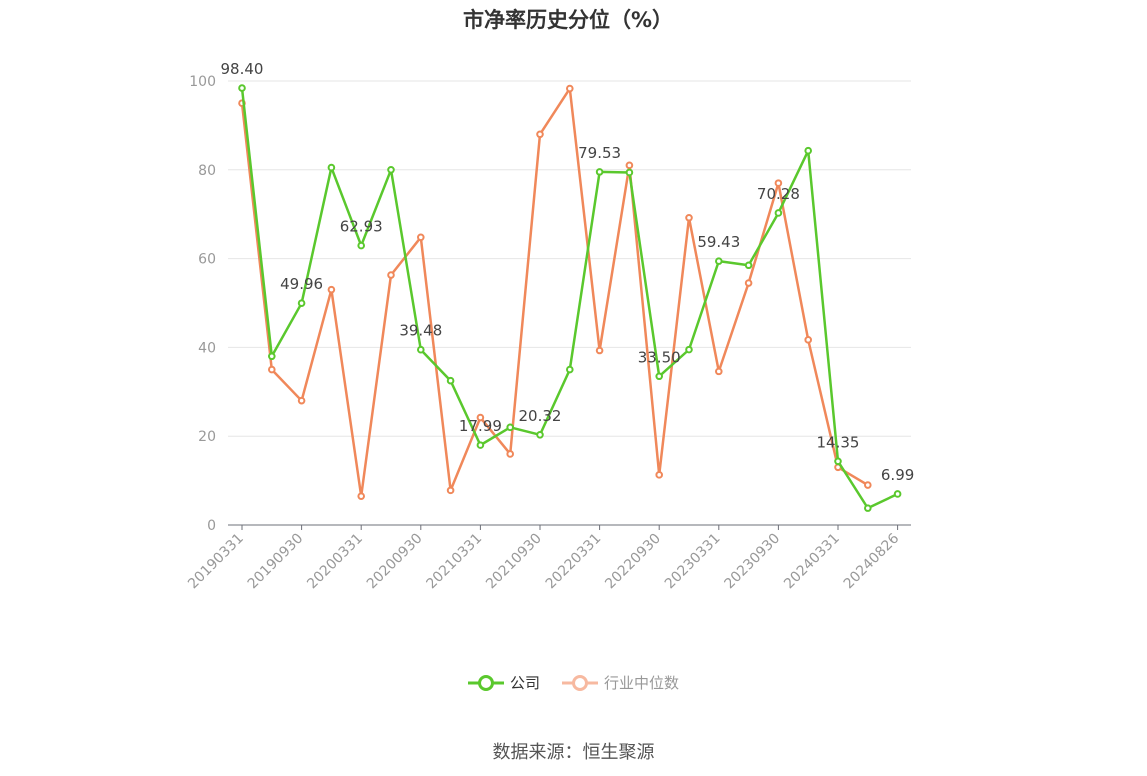 The height and width of the screenshot is (776, 1147). I want to click on data-label-company-20230930: 70.28, so click(778, 194).